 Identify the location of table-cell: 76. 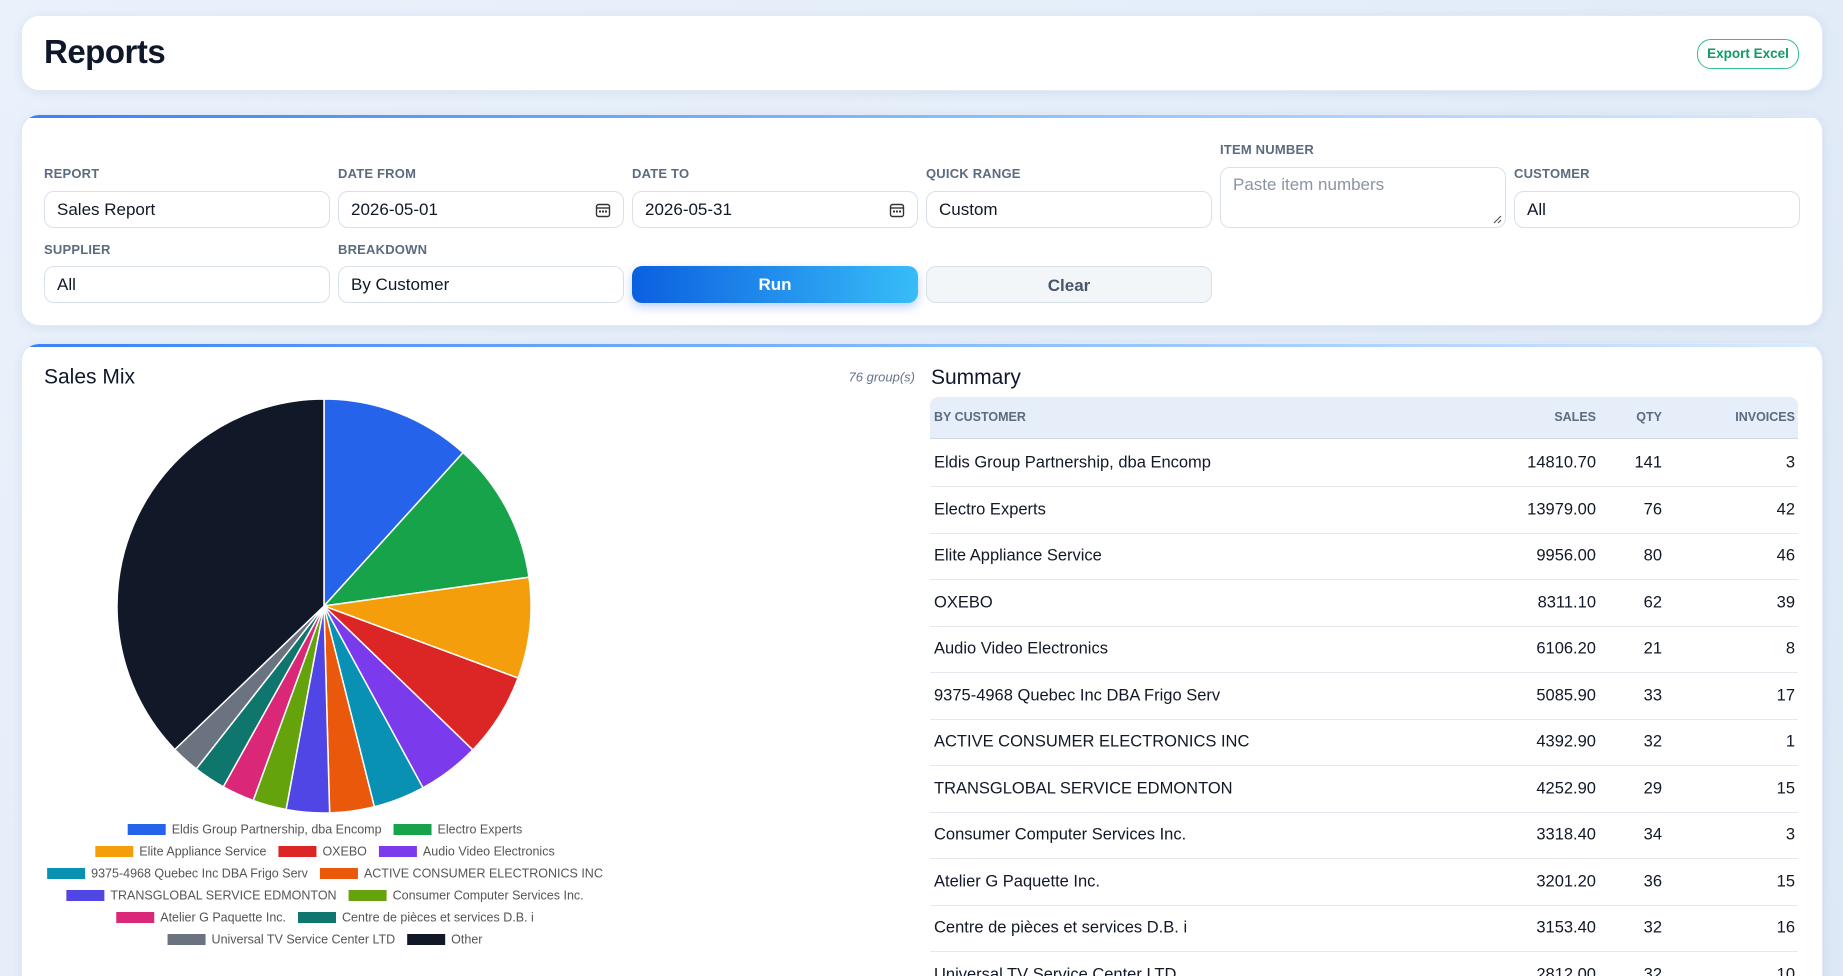
(1652, 509).